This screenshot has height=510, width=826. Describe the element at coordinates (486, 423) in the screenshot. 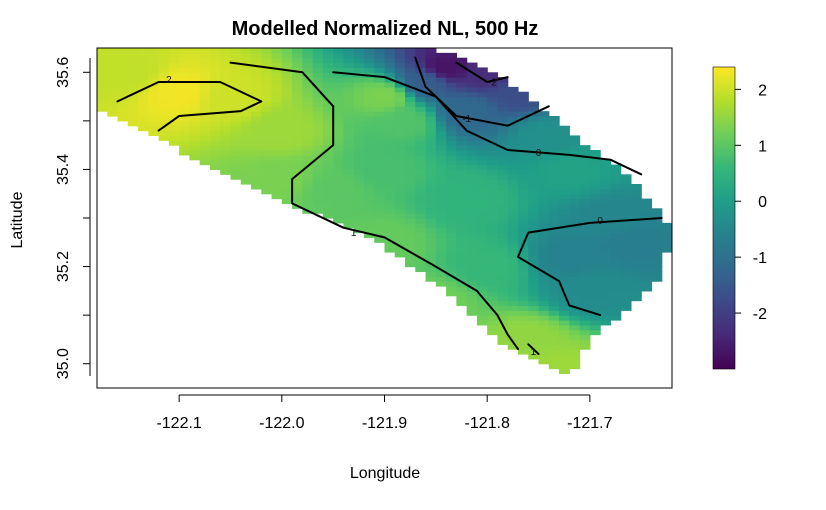

I see `x-tick-label: -121.8` at that location.